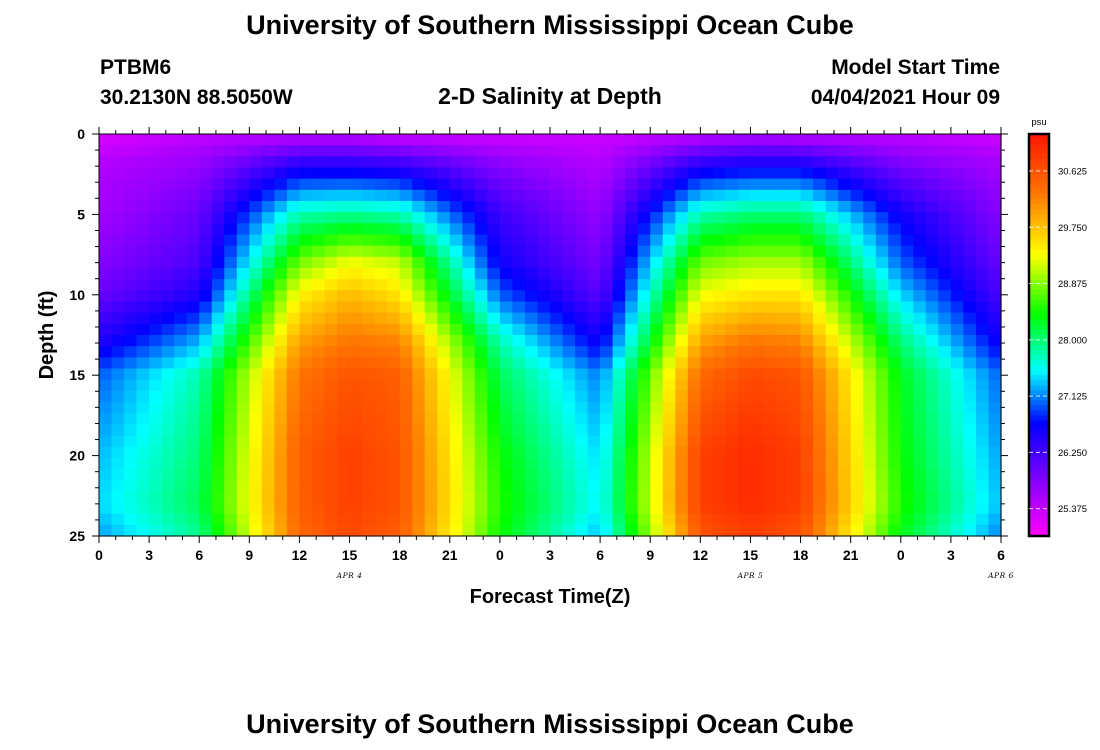 Image resolution: width=1100 pixels, height=750 pixels. What do you see at coordinates (1072, 171) in the screenshot?
I see `colorbar-tick-label: 30.625` at bounding box center [1072, 171].